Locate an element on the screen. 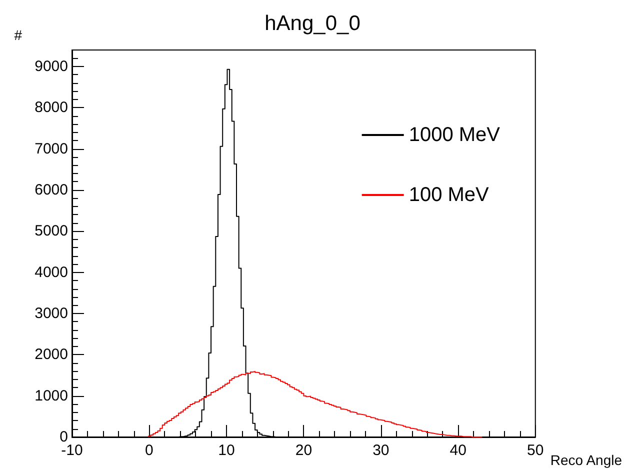 The width and height of the screenshot is (625, 471). y-axis-title: # is located at coordinates (18, 35).